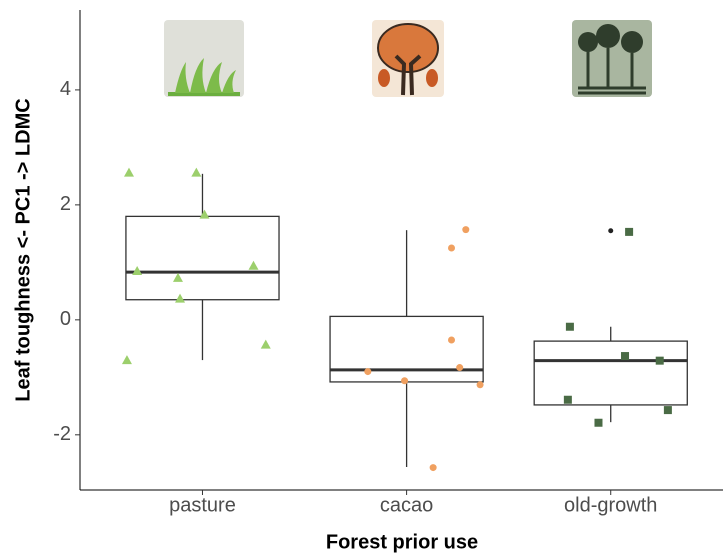 Image resolution: width=723 pixels, height=554 pixels. What do you see at coordinates (23, 249) in the screenshot?
I see `y-axis-label: Leaf toughness <- PC1 -> LDMC` at bounding box center [23, 249].